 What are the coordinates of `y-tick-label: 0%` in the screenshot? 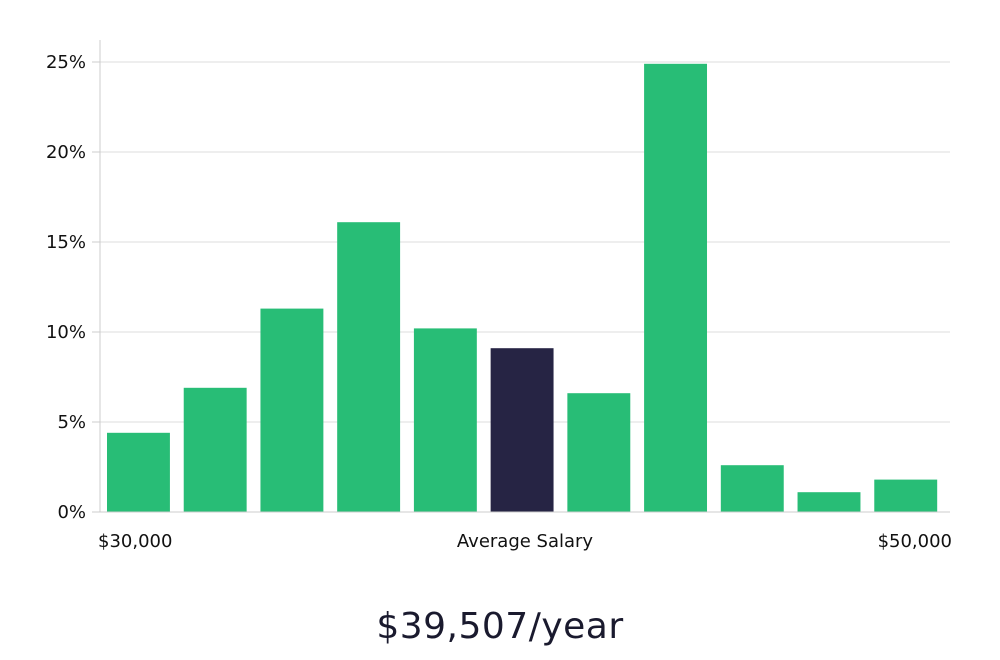 It's located at (71, 512).